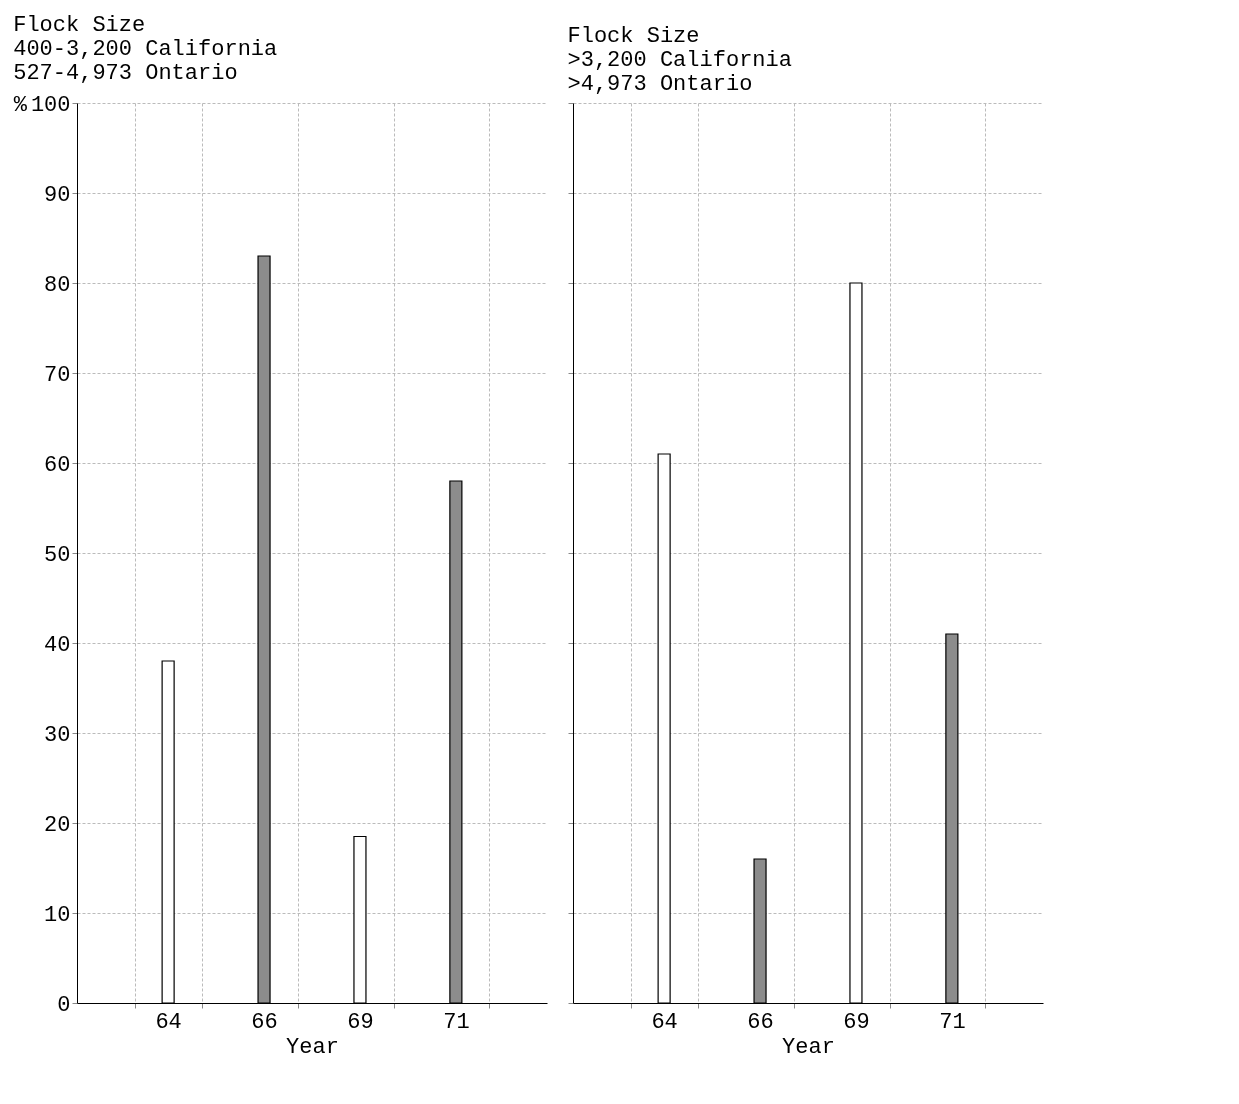  Describe the element at coordinates (20, 105) in the screenshot. I see `y-axis-title: %` at that location.